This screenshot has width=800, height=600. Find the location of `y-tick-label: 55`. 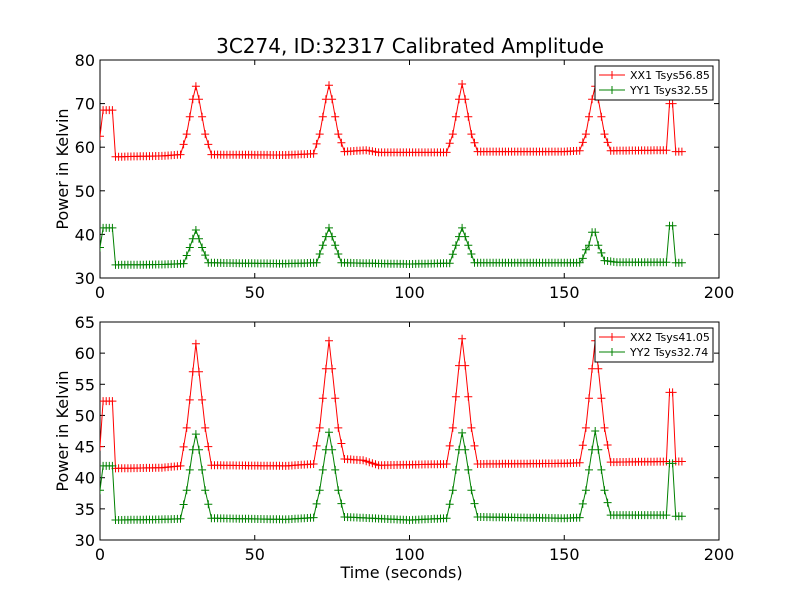

y-tick-label: 55 is located at coordinates (85, 384).